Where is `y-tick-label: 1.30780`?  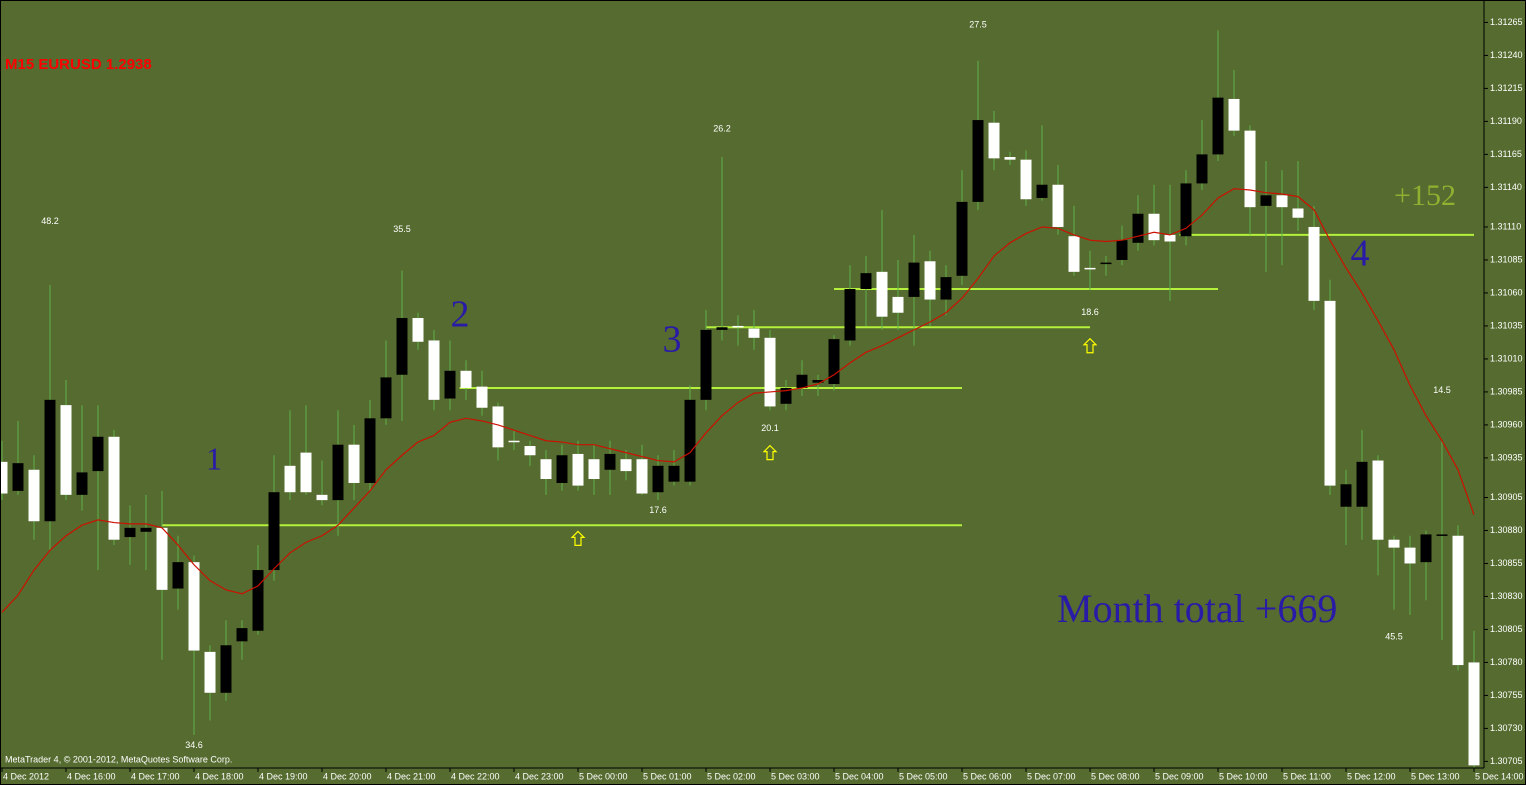 y-tick-label: 1.30780 is located at coordinates (1506, 662).